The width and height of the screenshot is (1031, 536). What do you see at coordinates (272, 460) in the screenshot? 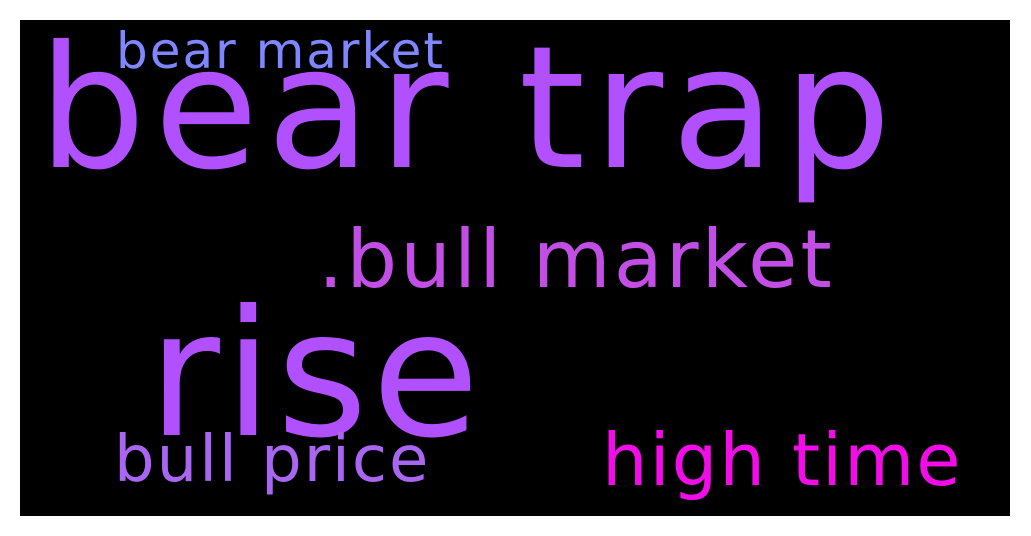
I see `word-bull-price: bull price` at bounding box center [272, 460].